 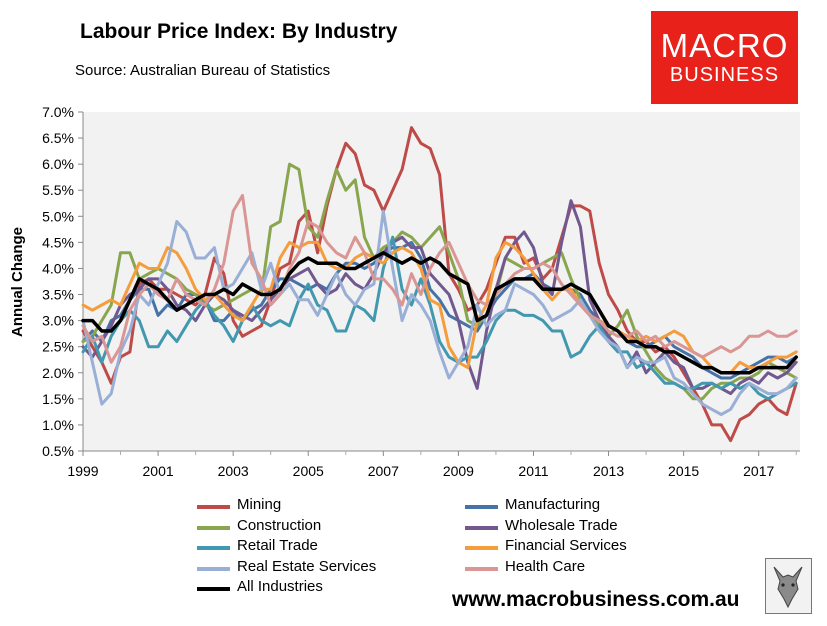 I want to click on y-tick-label: 7.0%, so click(x=58, y=112).